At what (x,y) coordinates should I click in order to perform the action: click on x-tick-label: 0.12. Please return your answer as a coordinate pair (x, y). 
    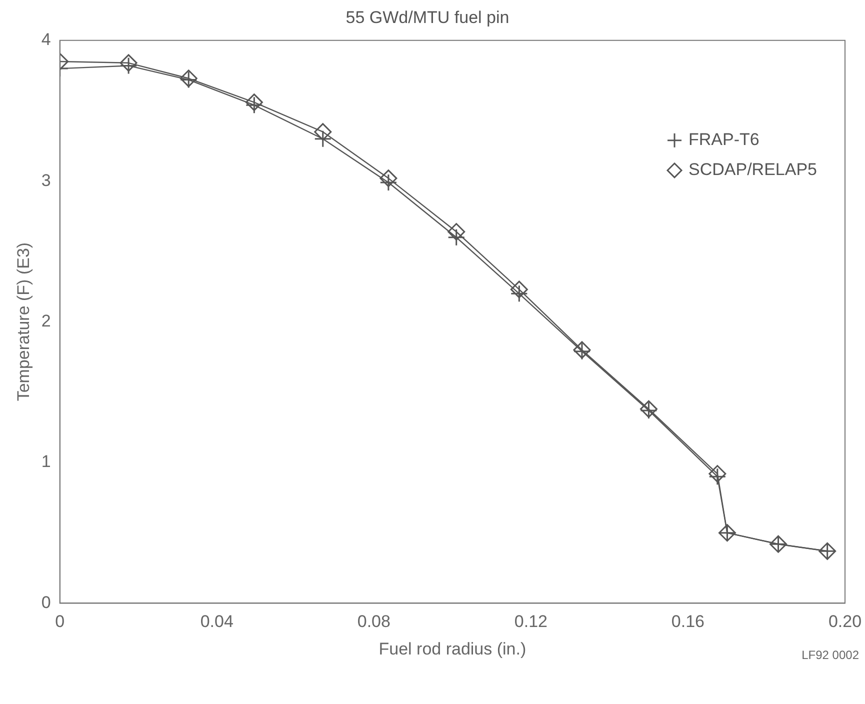
    Looking at the image, I should click on (531, 622).